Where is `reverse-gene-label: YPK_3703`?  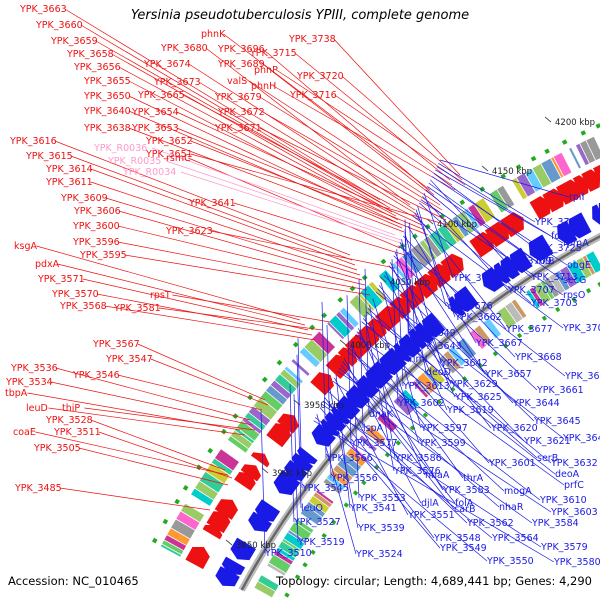 reverse-gene-label: YPK_3703 is located at coordinates (554, 303).